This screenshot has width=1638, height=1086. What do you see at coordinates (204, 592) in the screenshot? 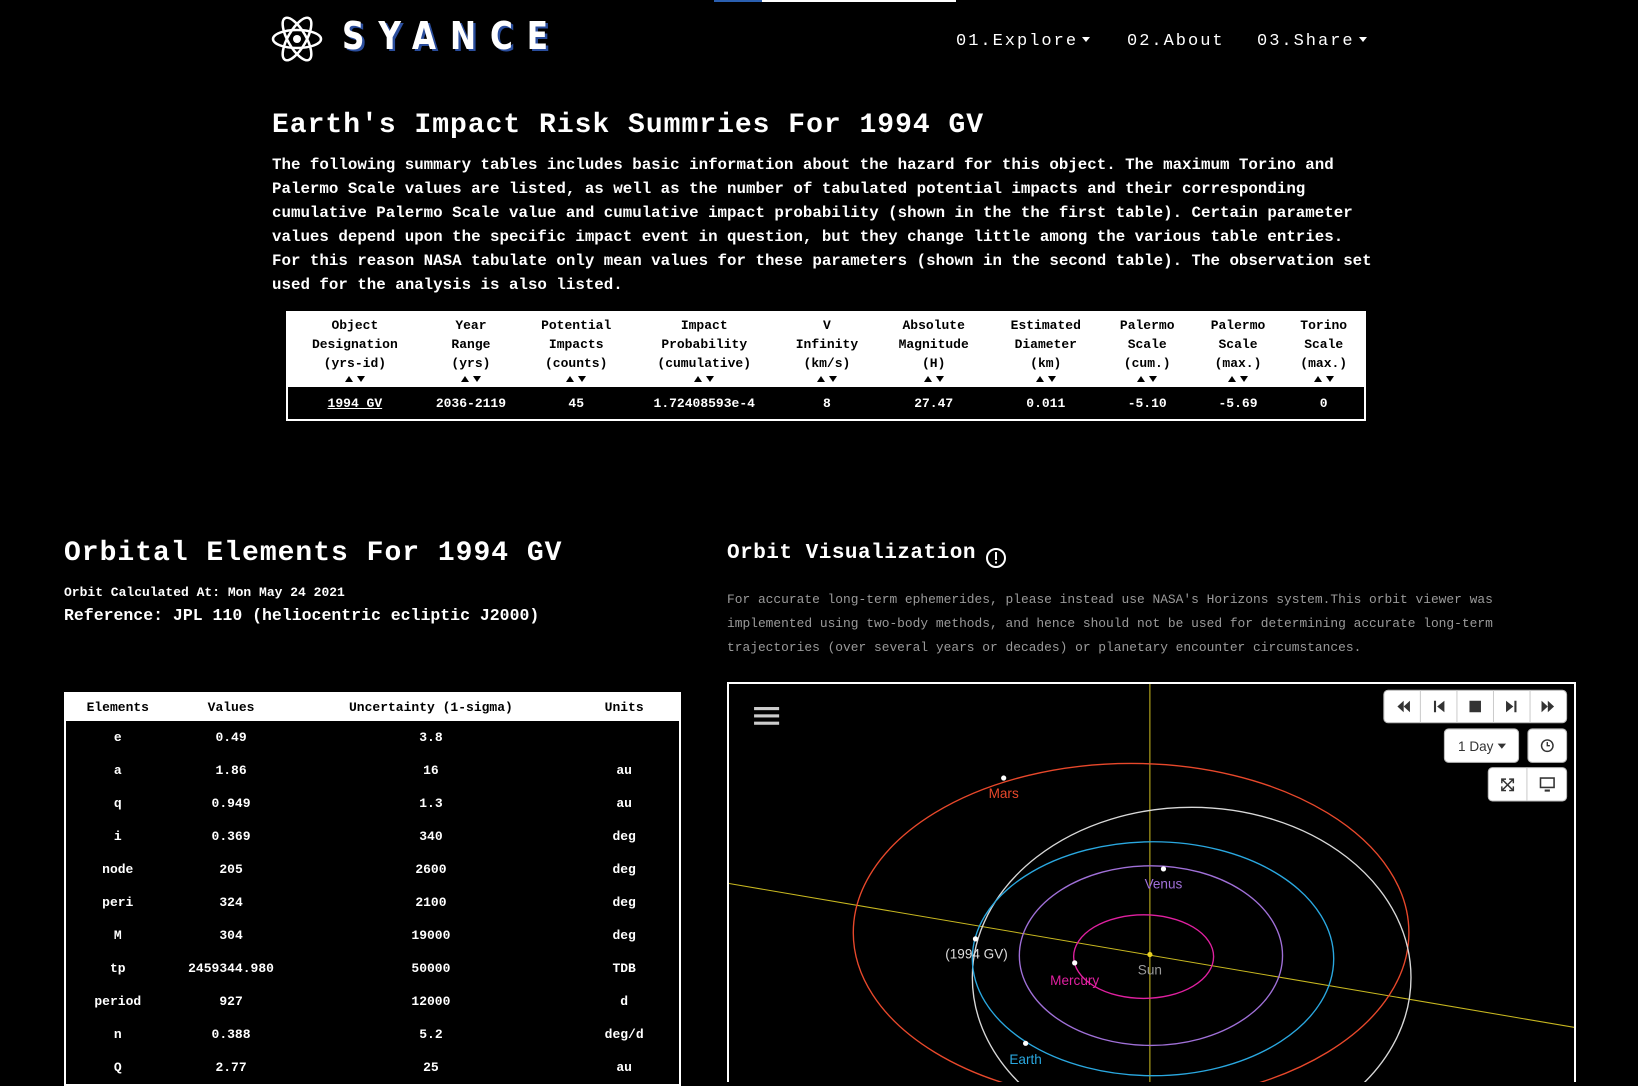
I see `orbit-calculated: Orbit Calculated At: Mon May 24 2021` at bounding box center [204, 592].